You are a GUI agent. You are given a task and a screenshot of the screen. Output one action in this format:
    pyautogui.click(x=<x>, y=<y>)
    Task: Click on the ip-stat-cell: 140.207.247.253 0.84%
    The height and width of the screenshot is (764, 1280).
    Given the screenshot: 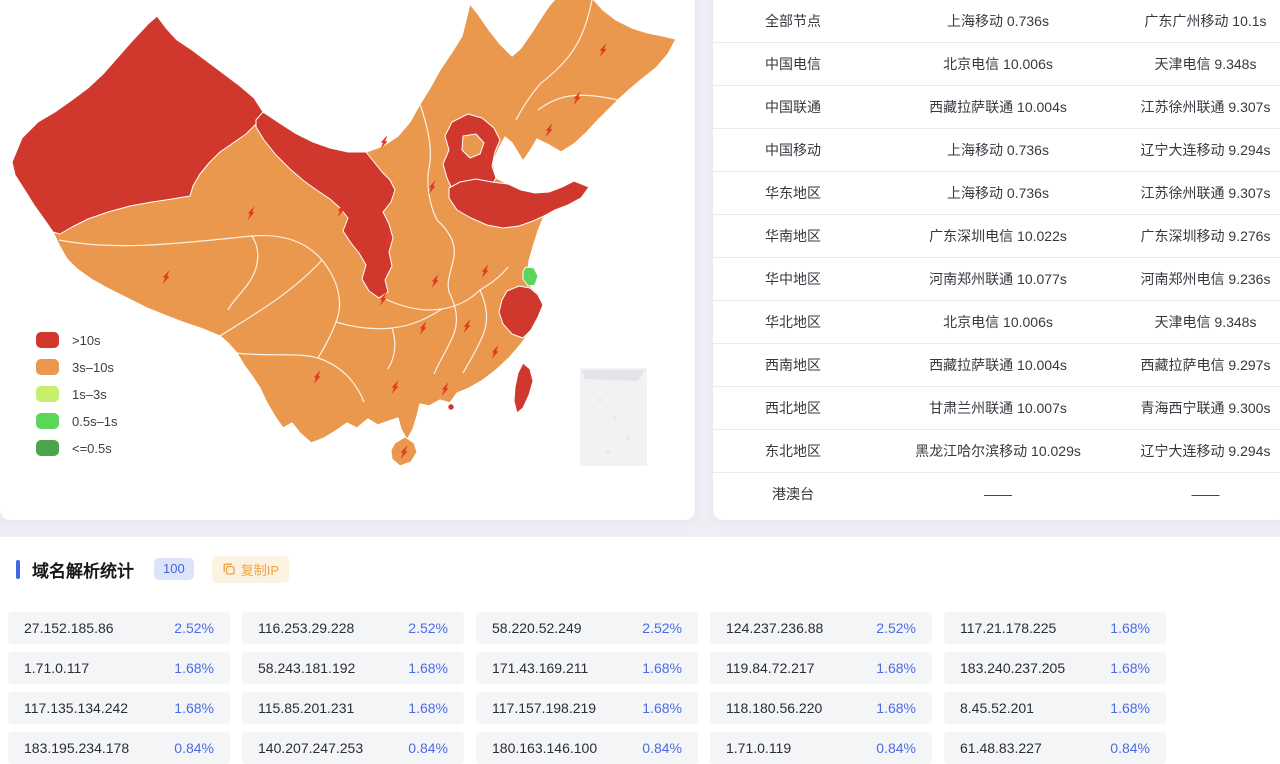 What is the action you would take?
    pyautogui.click(x=353, y=748)
    